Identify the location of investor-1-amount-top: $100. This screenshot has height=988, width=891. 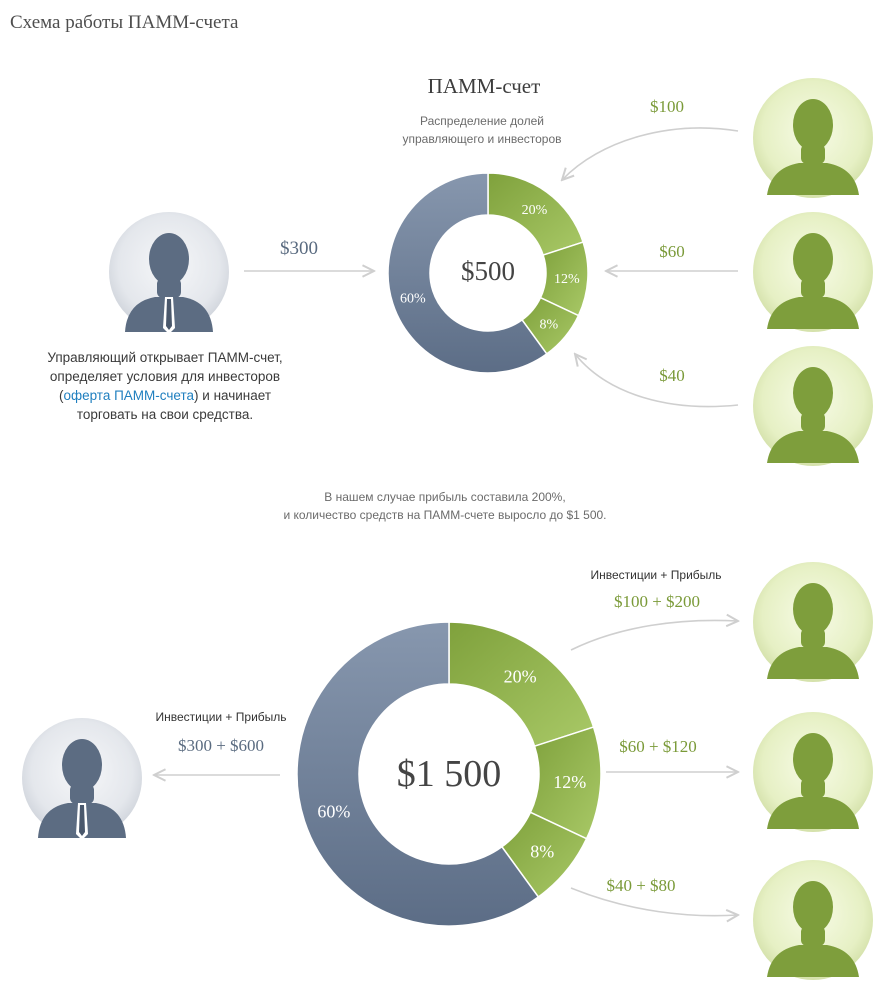
(667, 106).